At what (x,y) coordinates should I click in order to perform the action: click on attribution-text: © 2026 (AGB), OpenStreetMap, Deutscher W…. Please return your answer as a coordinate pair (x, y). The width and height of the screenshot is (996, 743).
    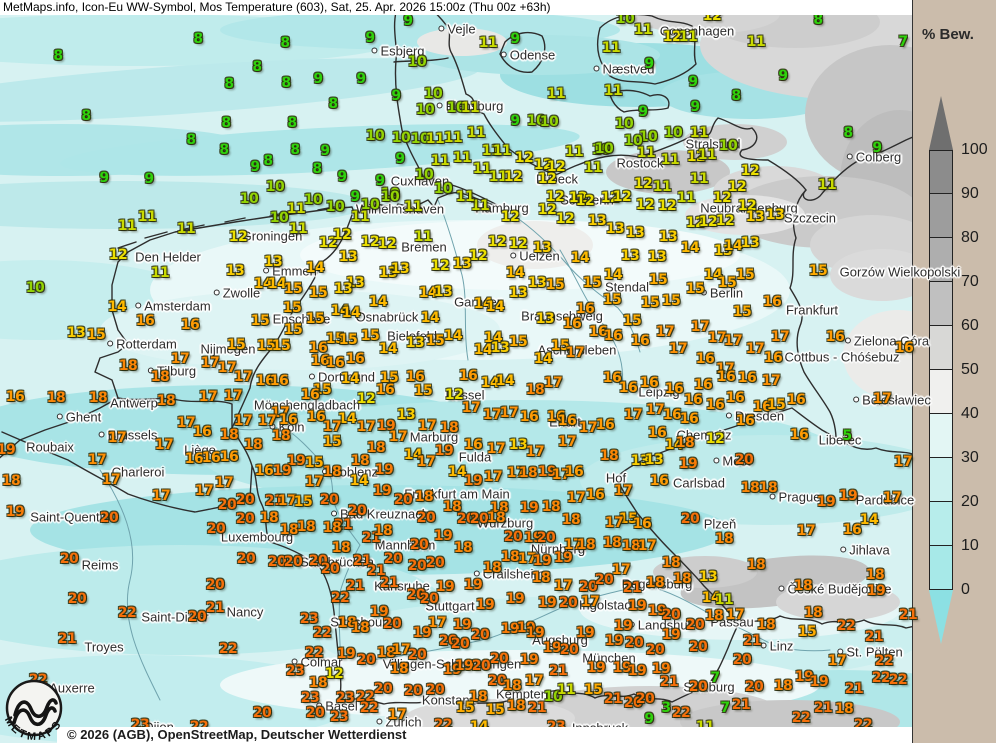
    Looking at the image, I should click on (237, 734).